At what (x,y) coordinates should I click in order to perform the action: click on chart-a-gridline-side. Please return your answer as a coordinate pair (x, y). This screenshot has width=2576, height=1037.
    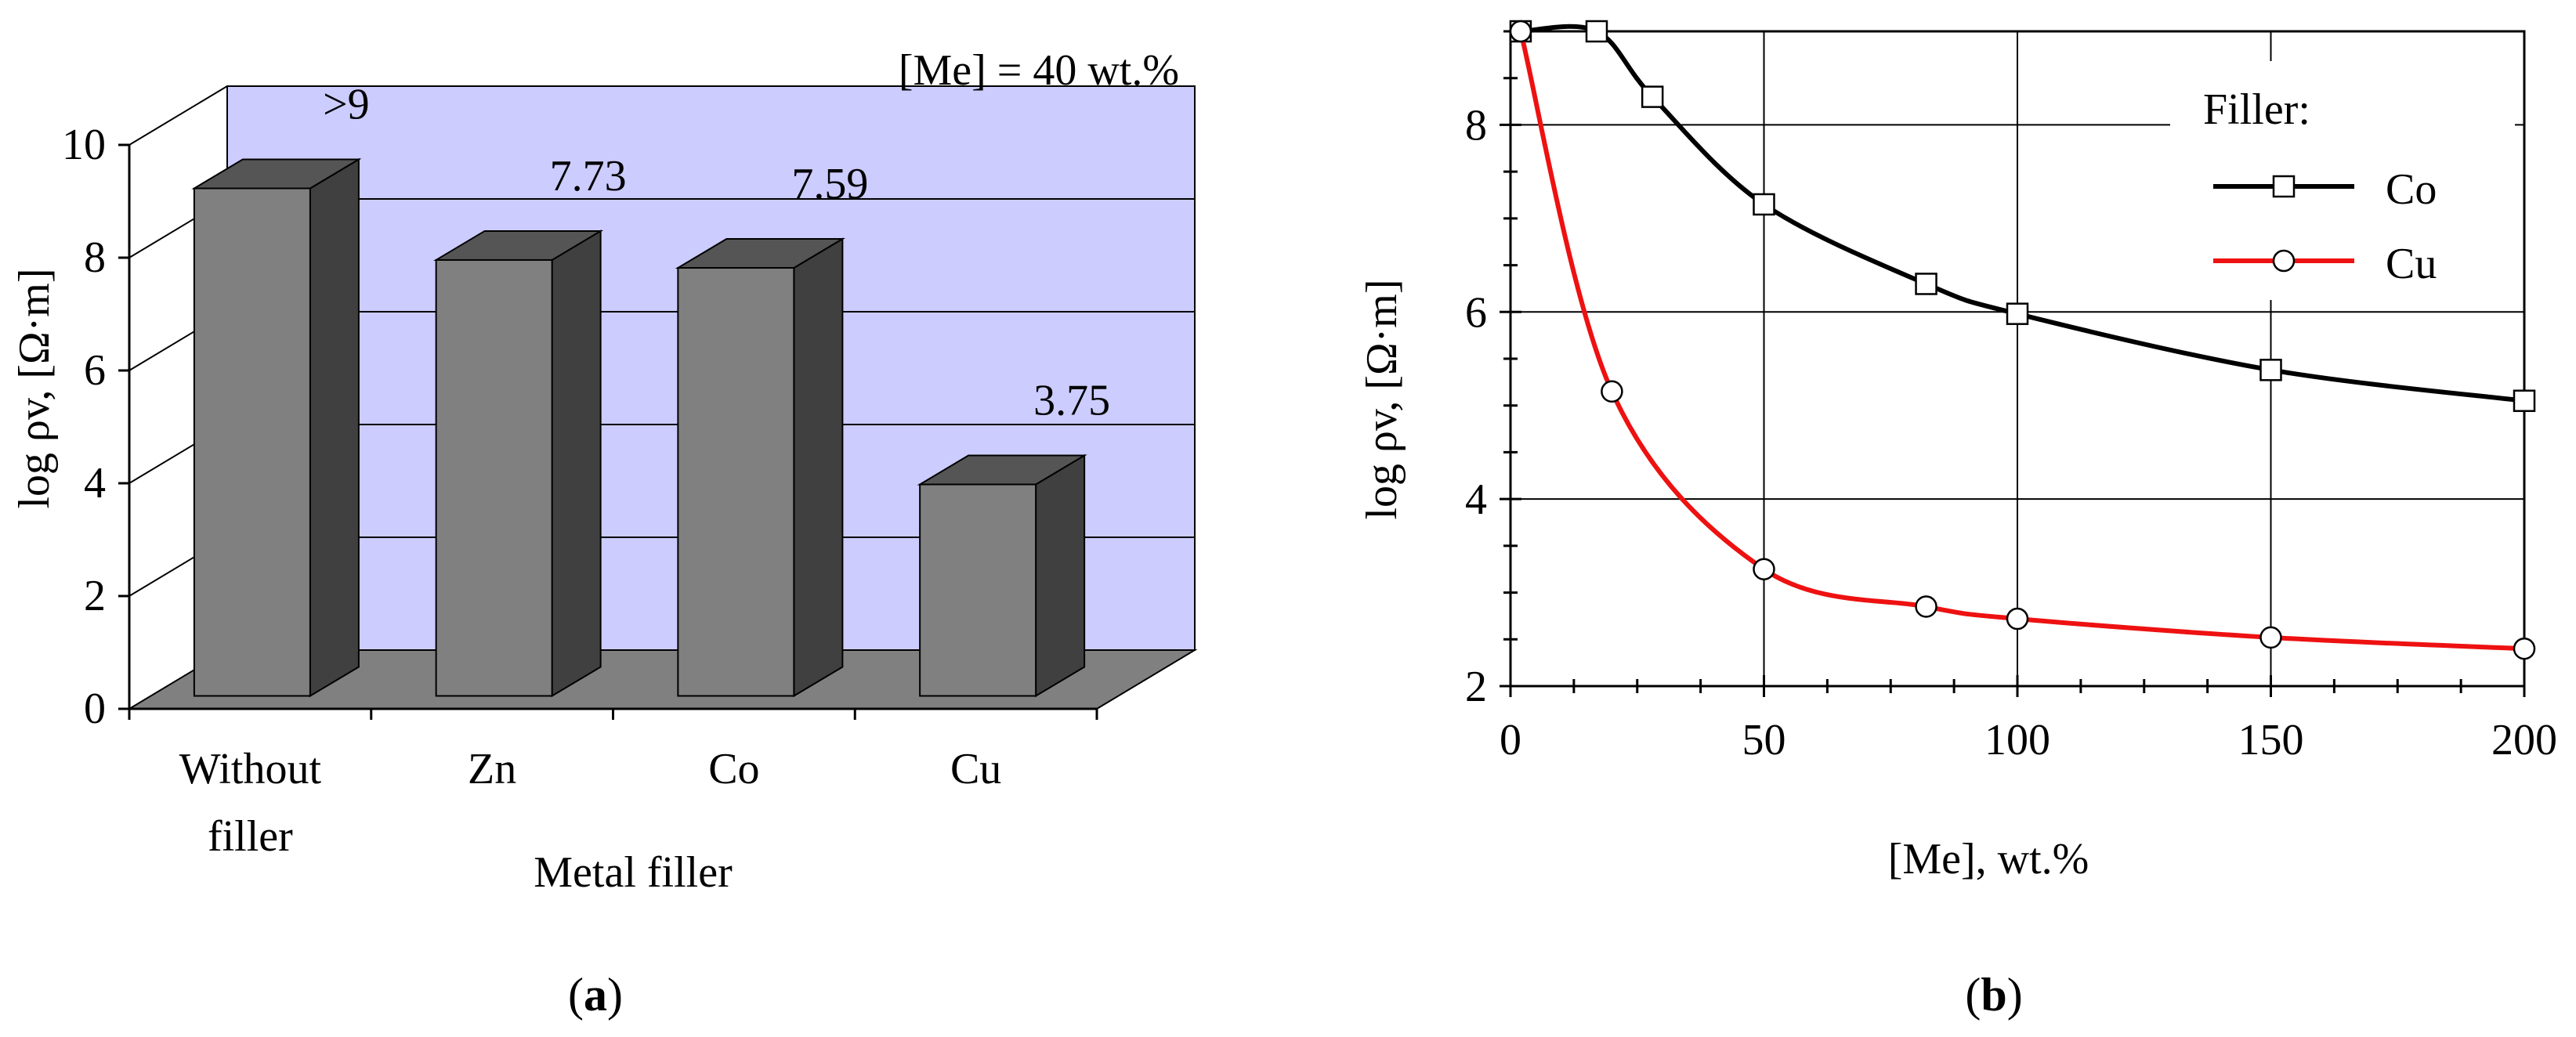
    Looking at the image, I should click on (178, 115).